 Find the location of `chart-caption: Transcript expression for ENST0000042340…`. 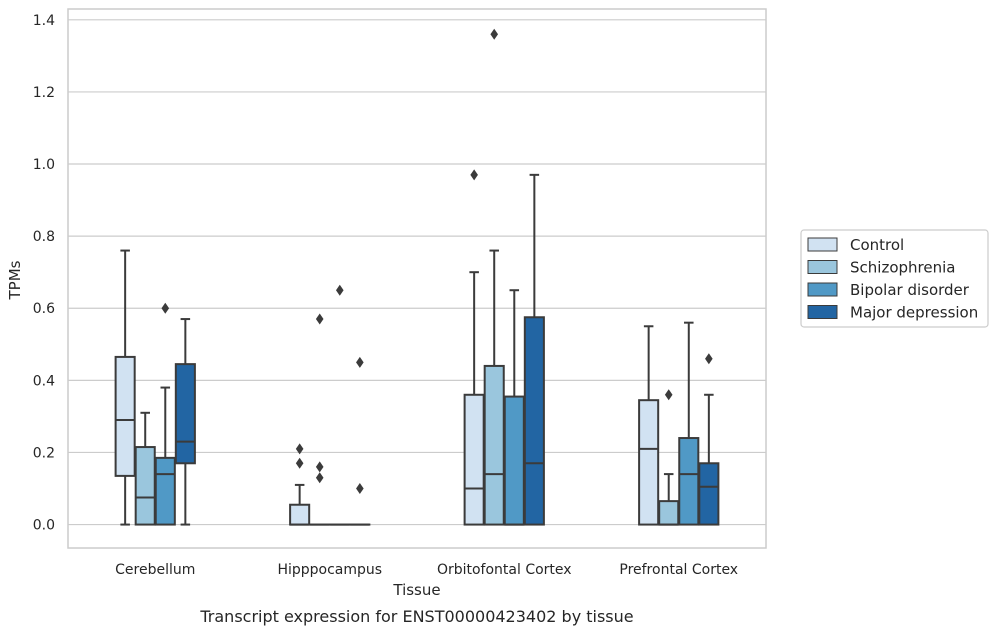

chart-caption: Transcript expression for ENST0000042340… is located at coordinates (416, 616).